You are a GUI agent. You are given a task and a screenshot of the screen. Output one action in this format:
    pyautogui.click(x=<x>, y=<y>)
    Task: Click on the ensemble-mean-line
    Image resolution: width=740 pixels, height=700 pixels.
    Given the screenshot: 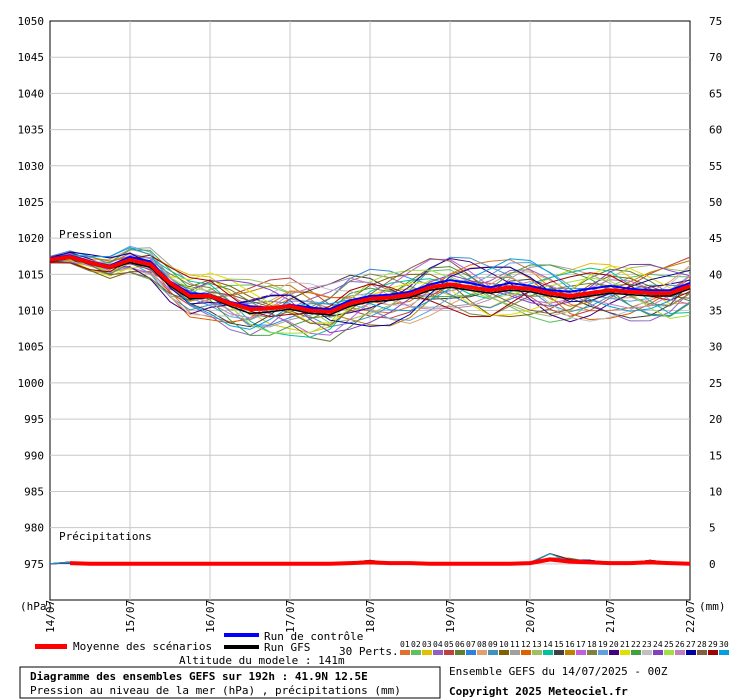 What is the action you would take?
    pyautogui.click(x=370, y=284)
    